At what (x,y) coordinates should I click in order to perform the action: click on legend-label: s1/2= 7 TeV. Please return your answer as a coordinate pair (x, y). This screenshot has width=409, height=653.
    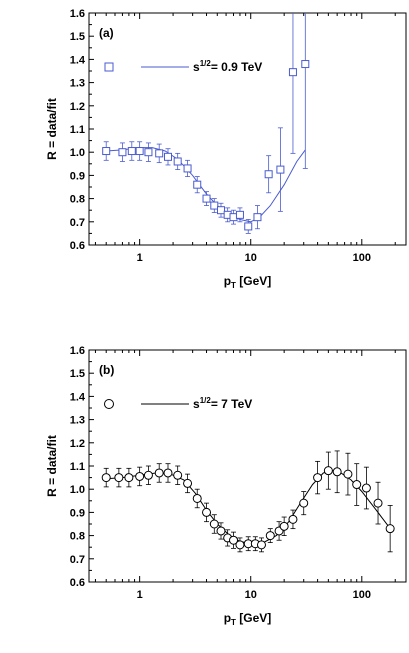
    Looking at the image, I should click on (222, 403).